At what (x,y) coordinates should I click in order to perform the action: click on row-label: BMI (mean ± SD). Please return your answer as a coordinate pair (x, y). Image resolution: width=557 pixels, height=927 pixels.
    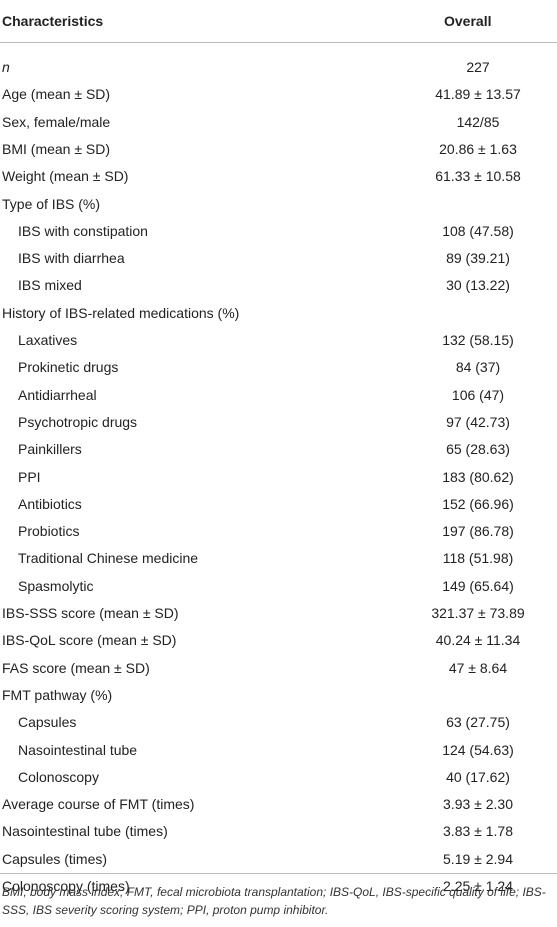
    Looking at the image, I should click on (56, 148).